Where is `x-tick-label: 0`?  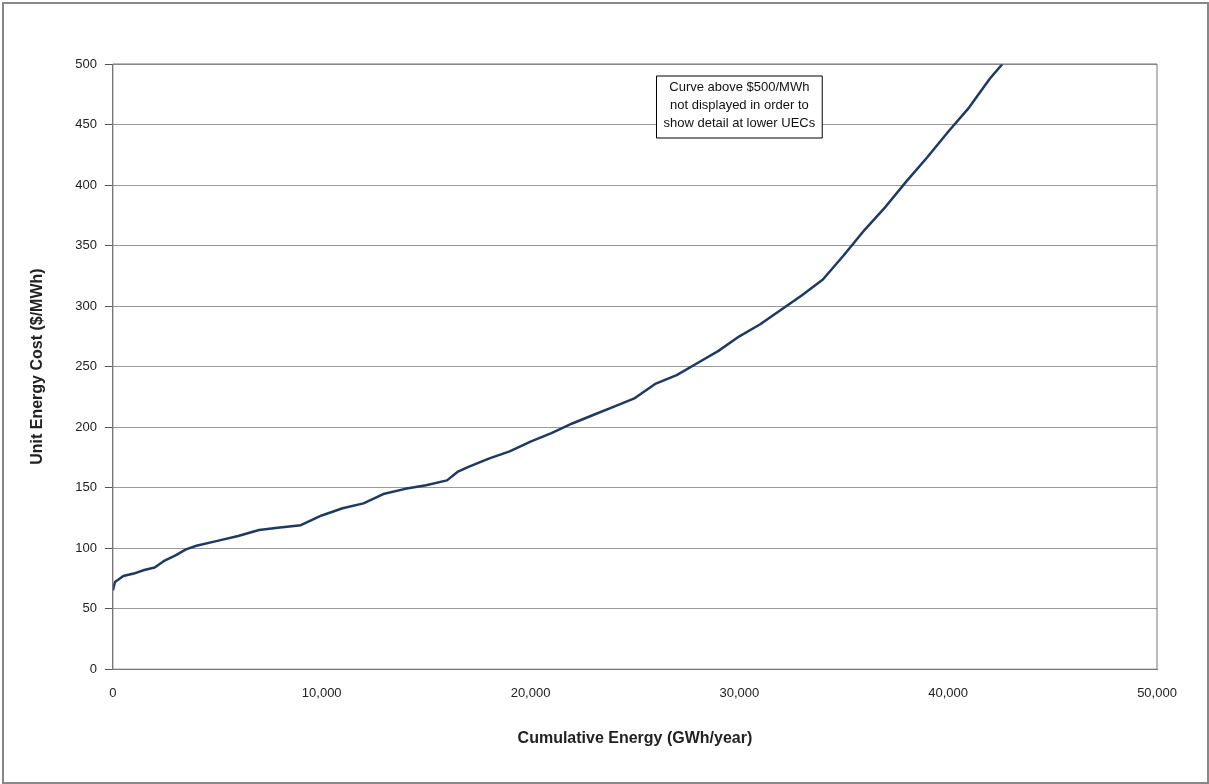 x-tick-label: 0 is located at coordinates (113, 692).